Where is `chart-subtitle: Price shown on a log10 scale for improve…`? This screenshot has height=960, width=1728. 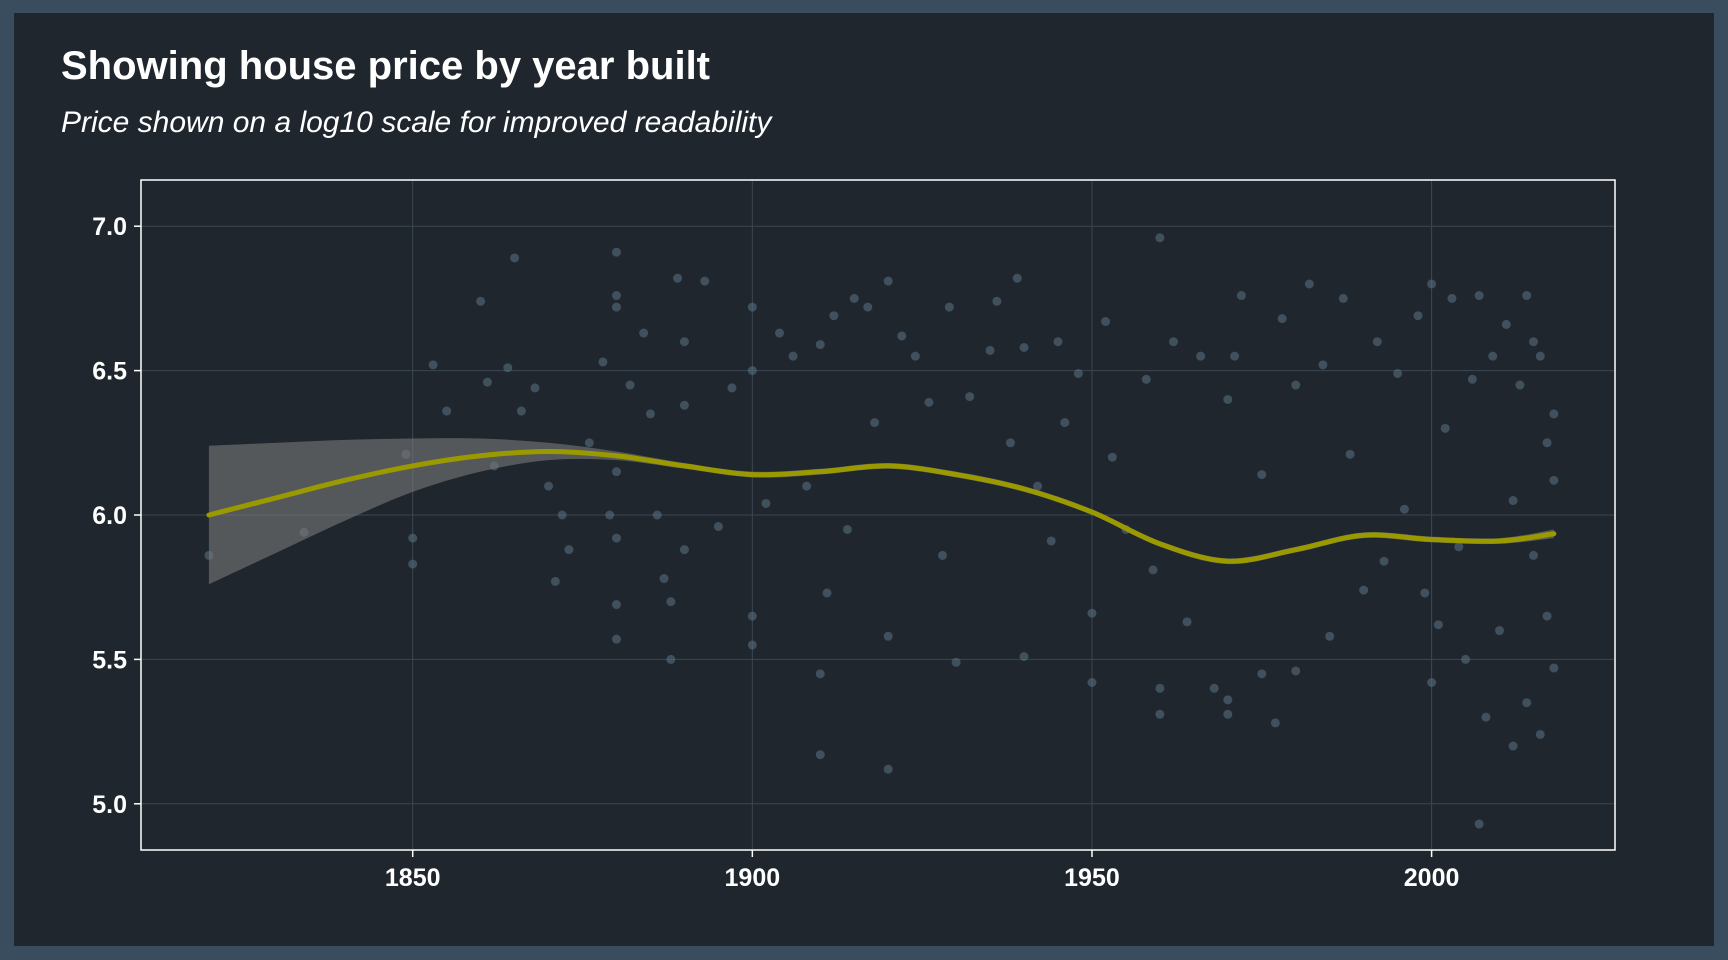 chart-subtitle: Price shown on a log10 scale for improve… is located at coordinates (416, 122).